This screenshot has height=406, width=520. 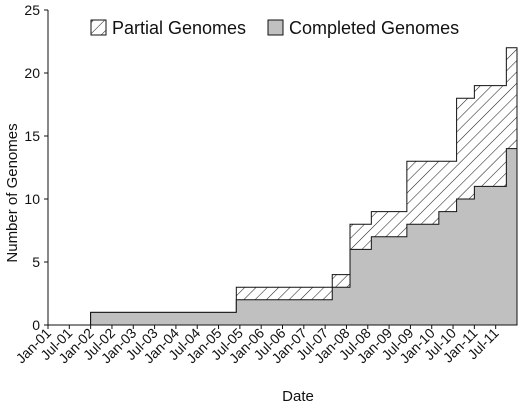 I want to click on legend-label-completed: Completed Genomes, so click(x=374, y=28).